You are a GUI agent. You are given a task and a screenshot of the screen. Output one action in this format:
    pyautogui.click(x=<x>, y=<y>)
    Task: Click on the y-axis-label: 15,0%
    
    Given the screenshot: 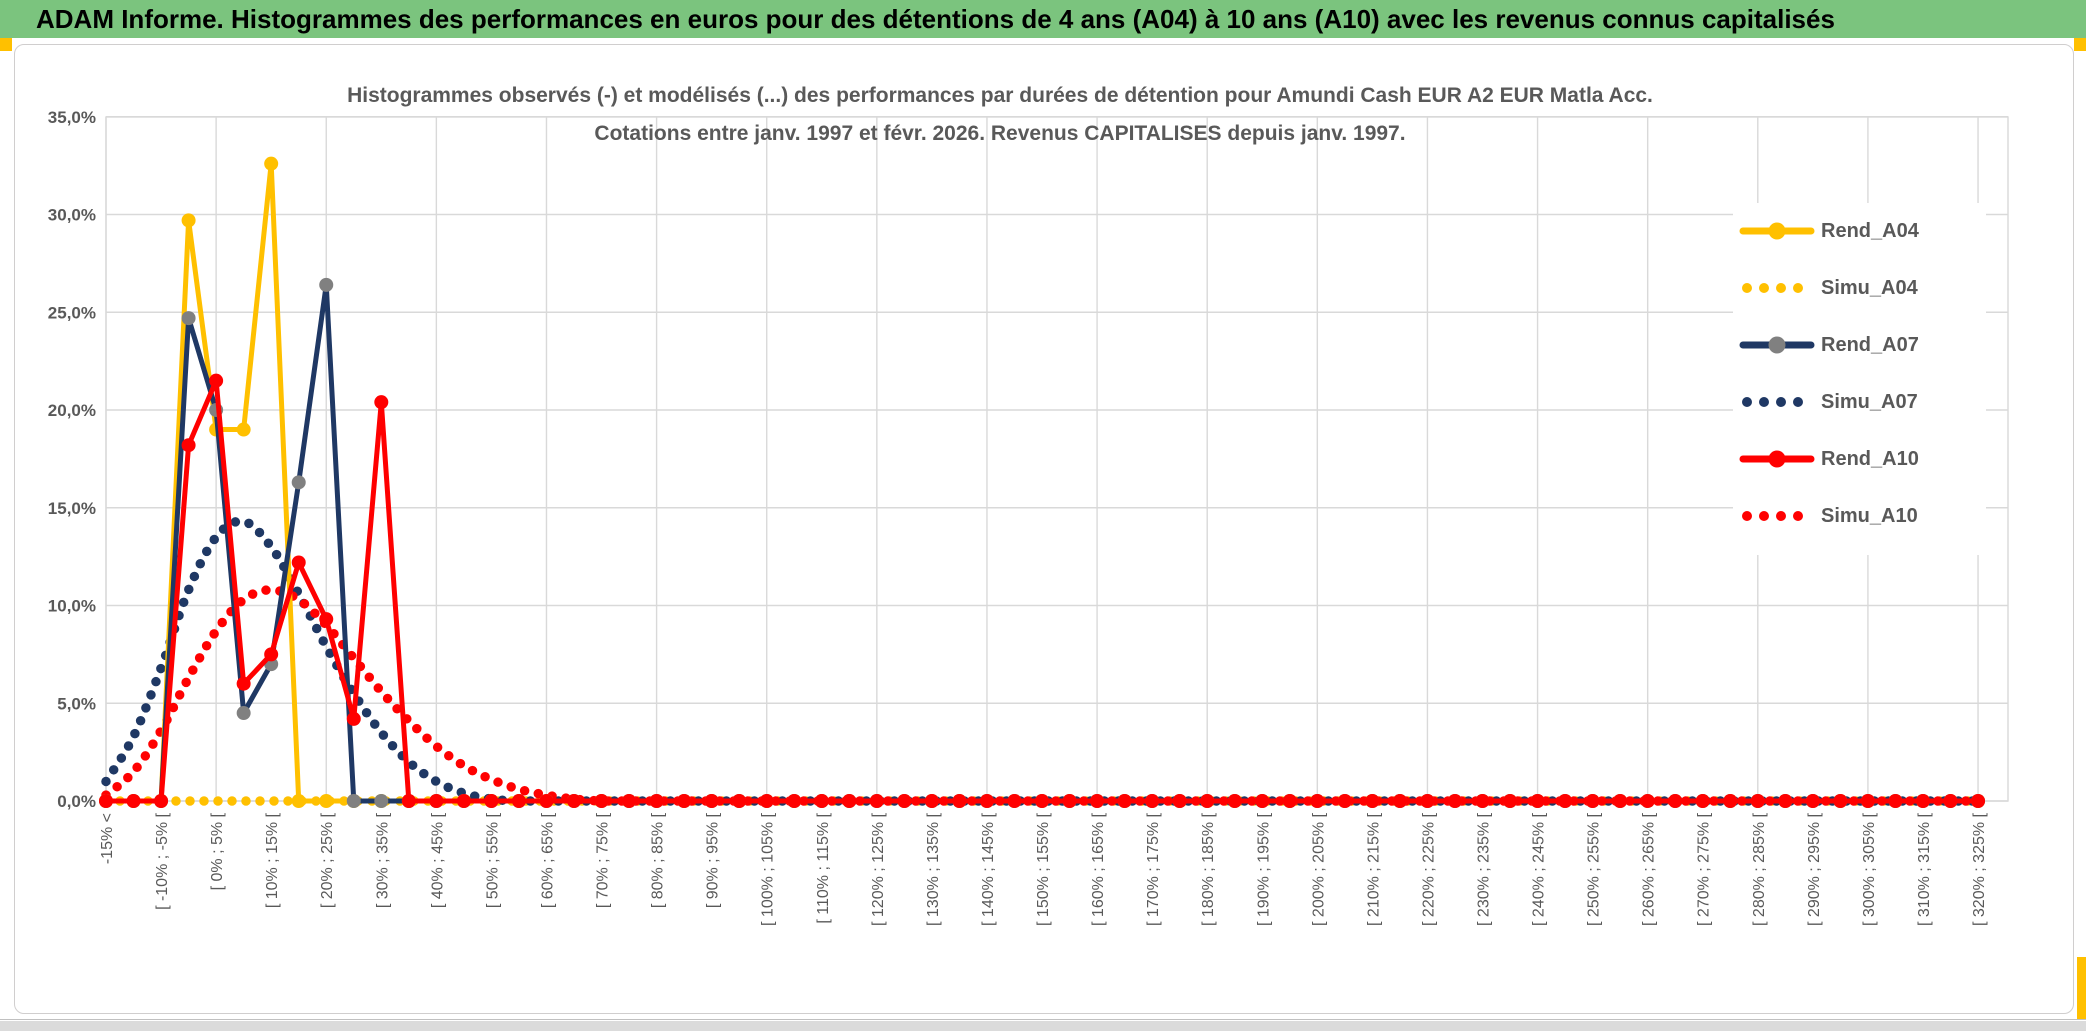 What is the action you would take?
    pyautogui.click(x=72, y=508)
    